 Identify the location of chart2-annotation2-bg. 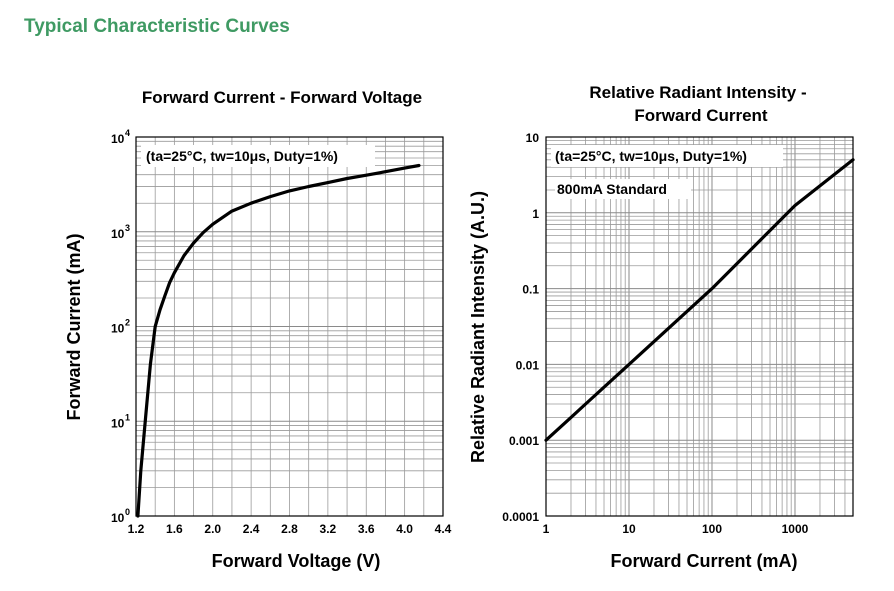
(623, 189).